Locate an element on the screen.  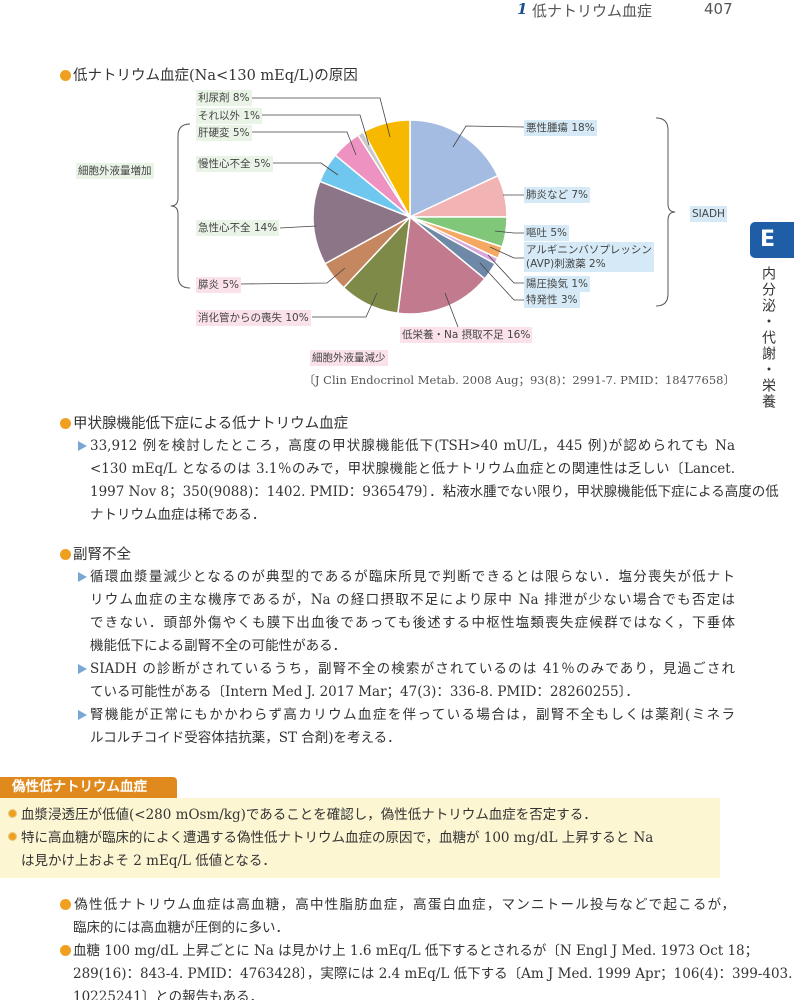
slice-label: 利尿剤 8% is located at coordinates (224, 98).